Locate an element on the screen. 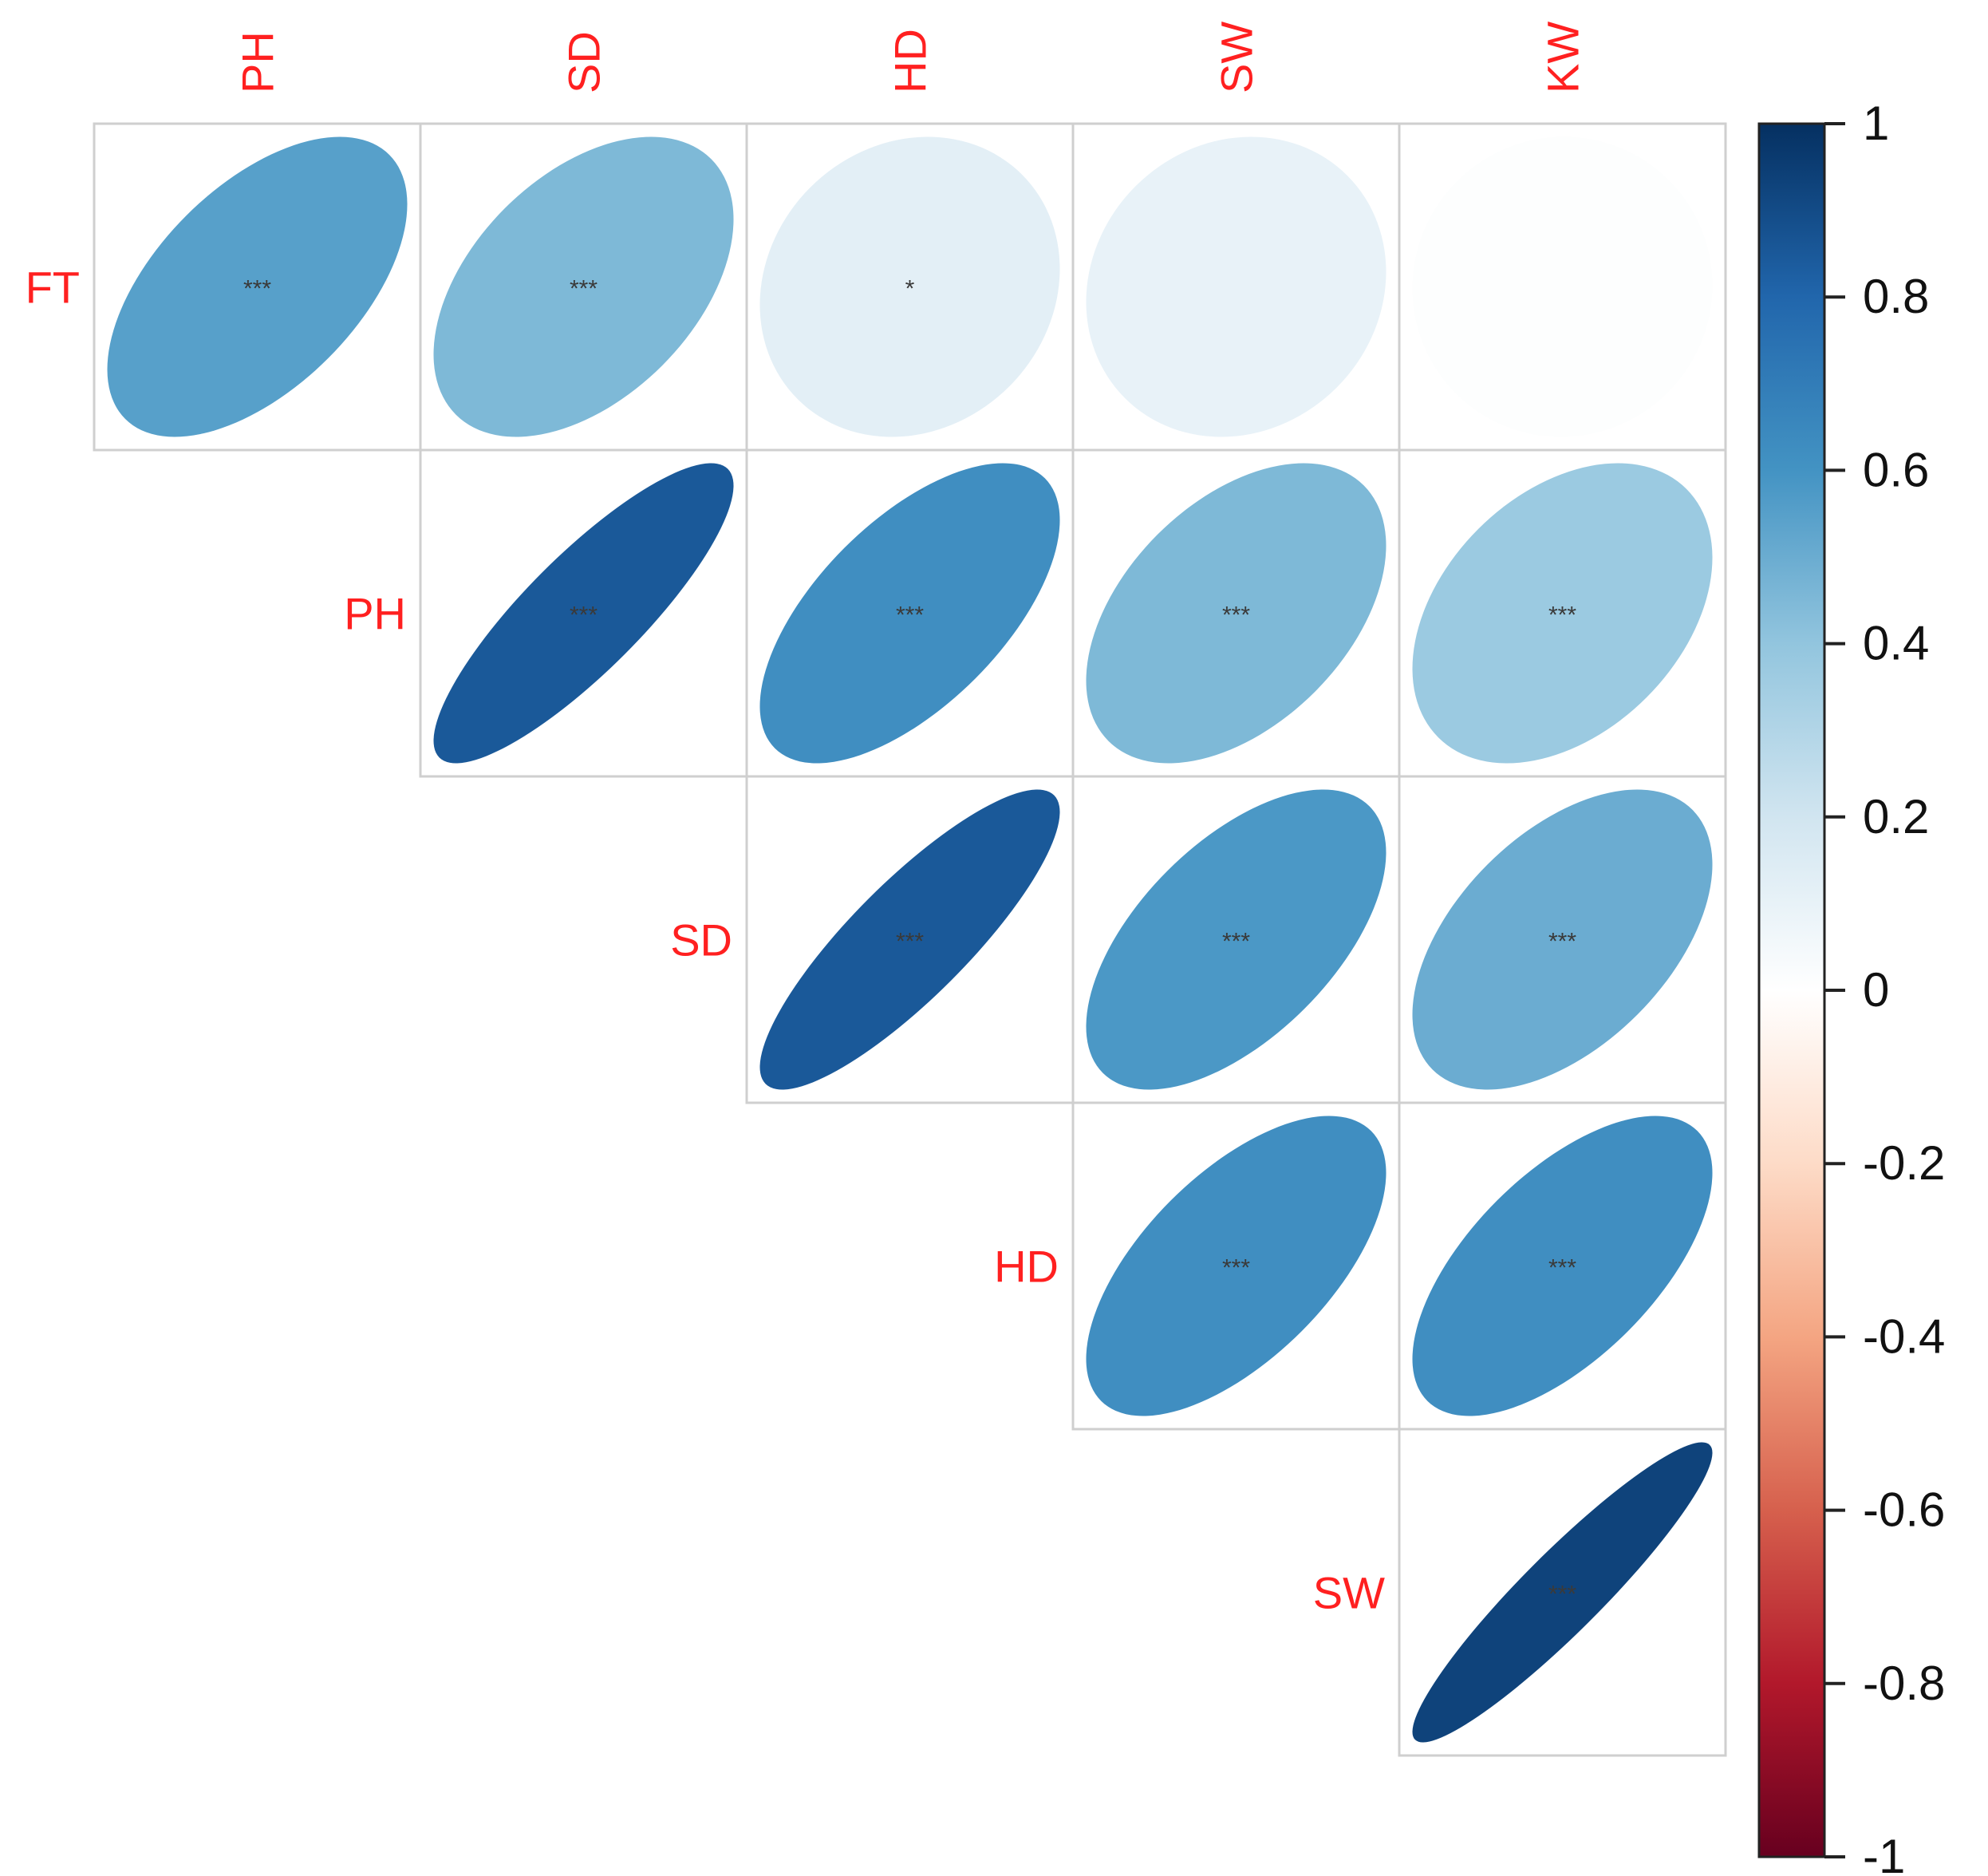  row-label-ft: FT is located at coordinates (53, 288).